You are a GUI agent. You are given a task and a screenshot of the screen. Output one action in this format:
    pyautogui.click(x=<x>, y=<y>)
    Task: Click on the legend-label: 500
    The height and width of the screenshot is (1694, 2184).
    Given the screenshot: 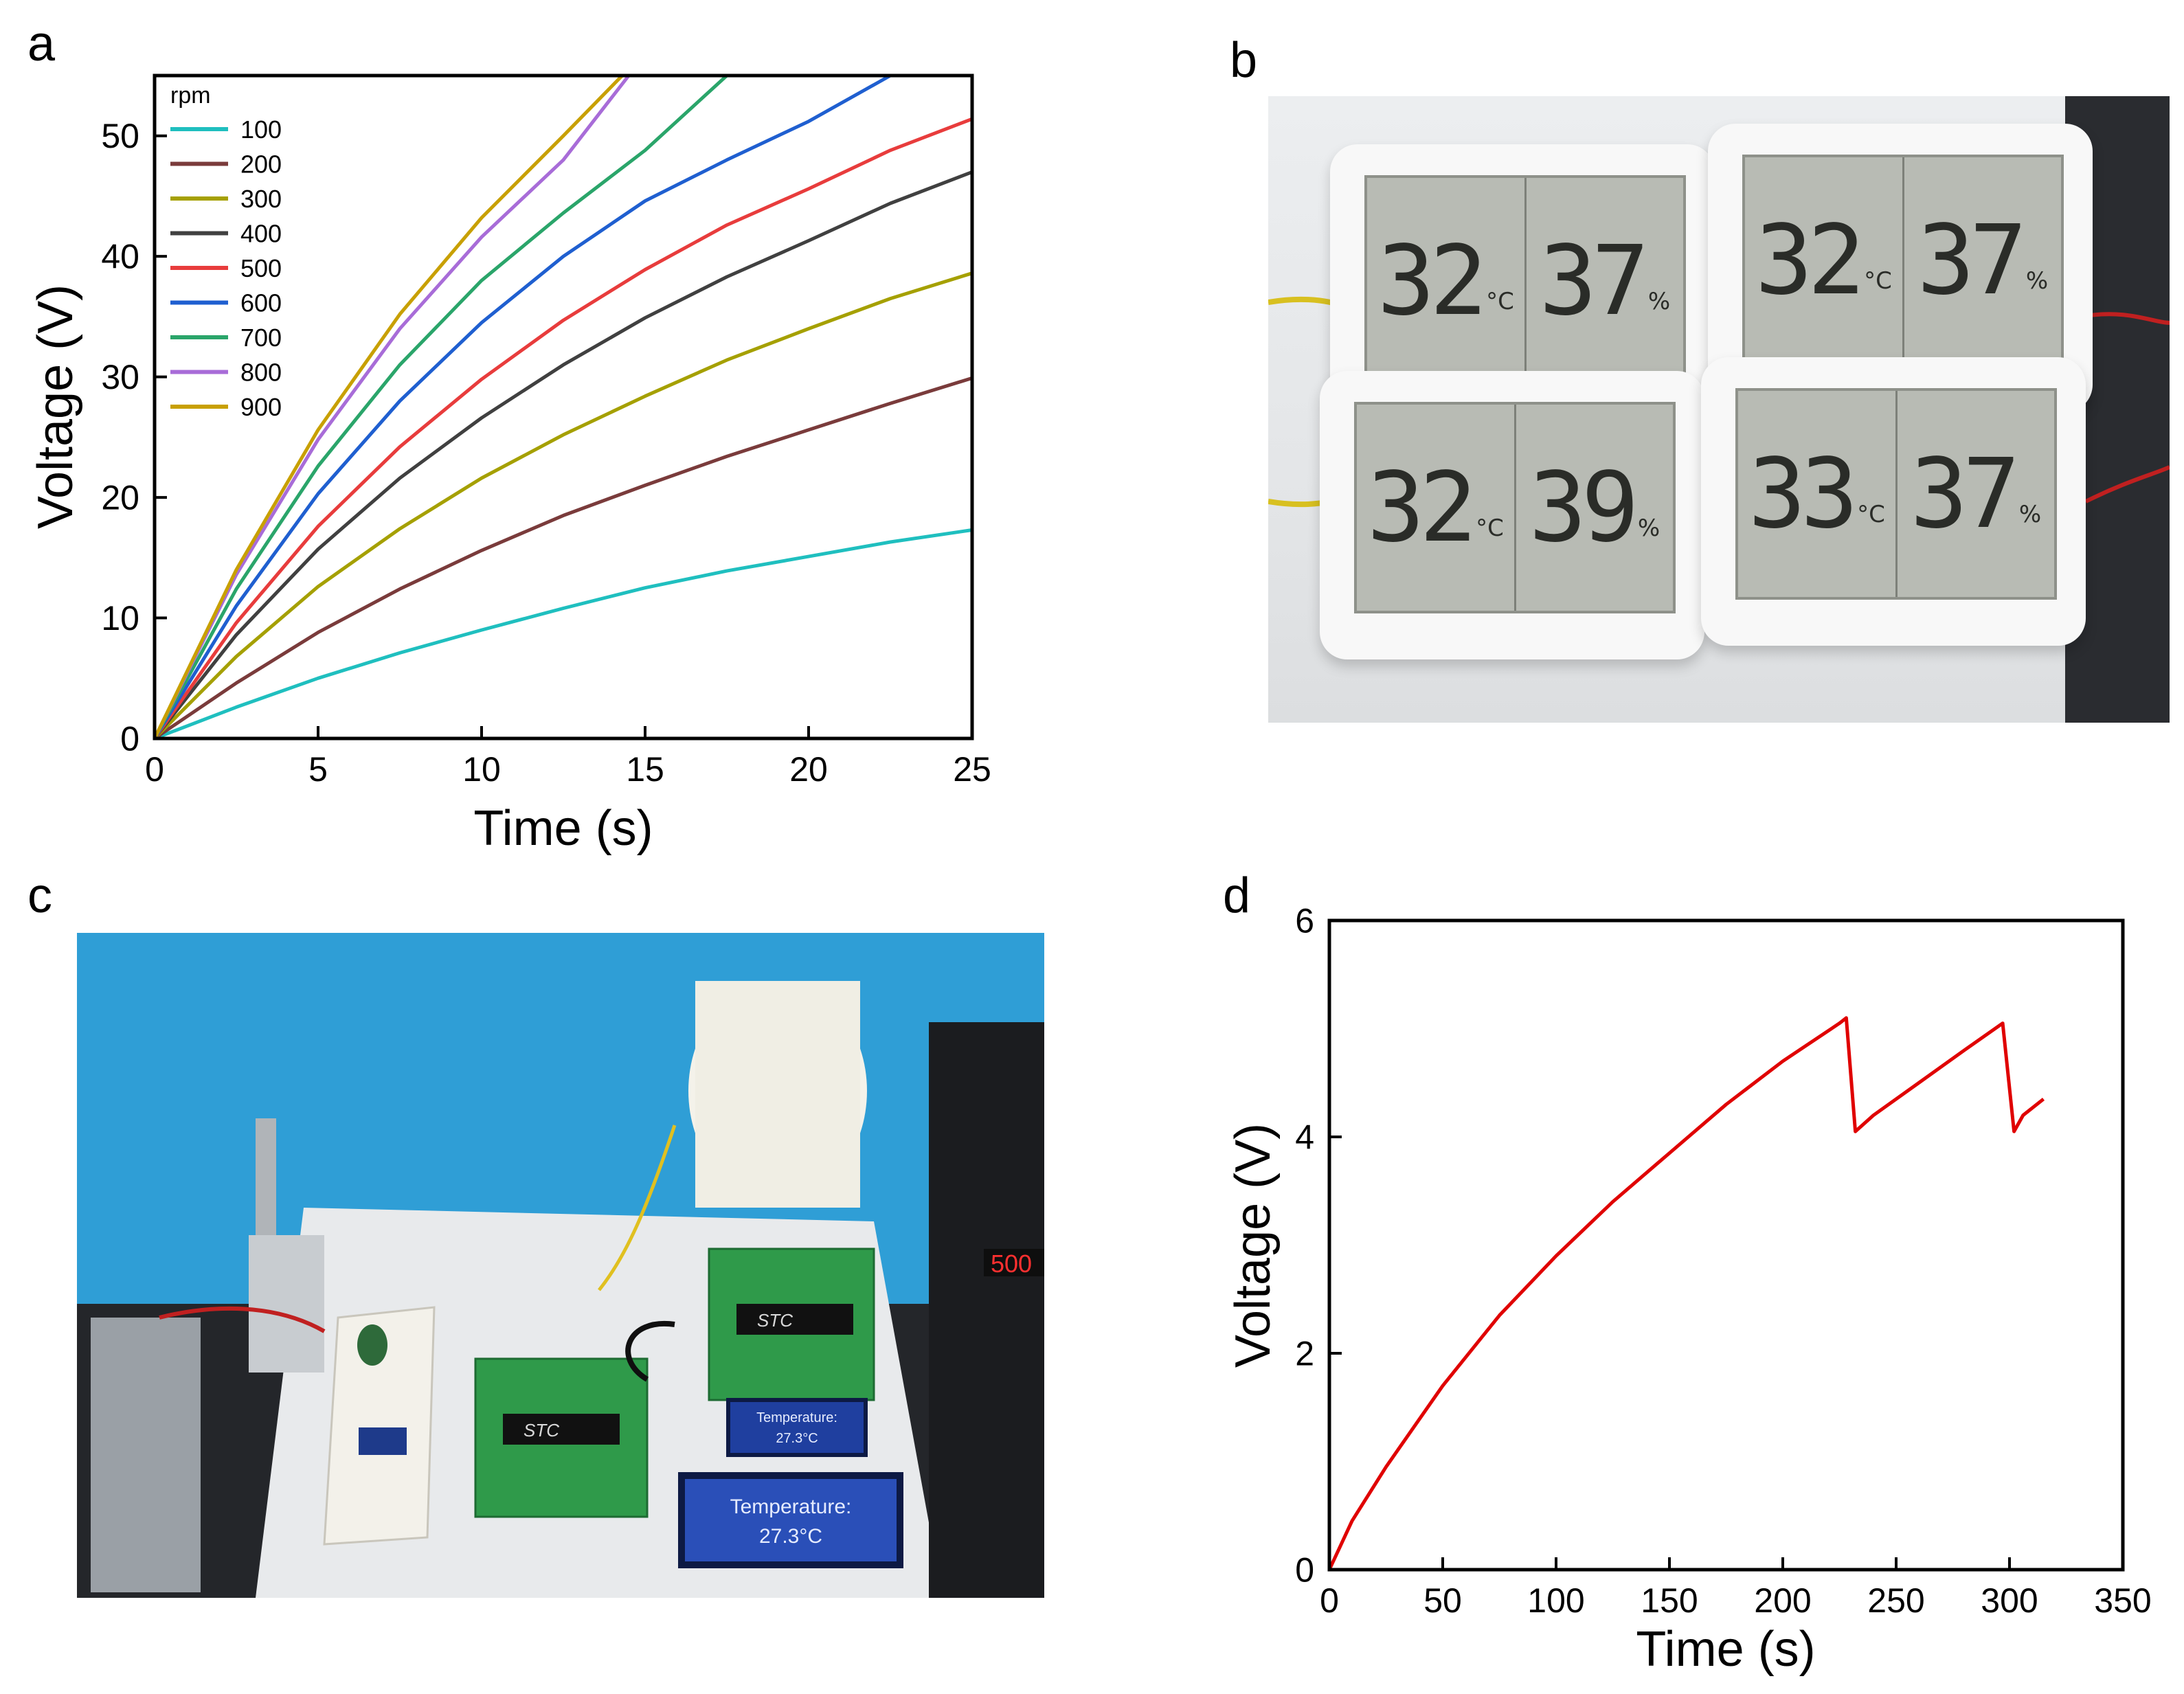 What is the action you would take?
    pyautogui.click(x=261, y=268)
    